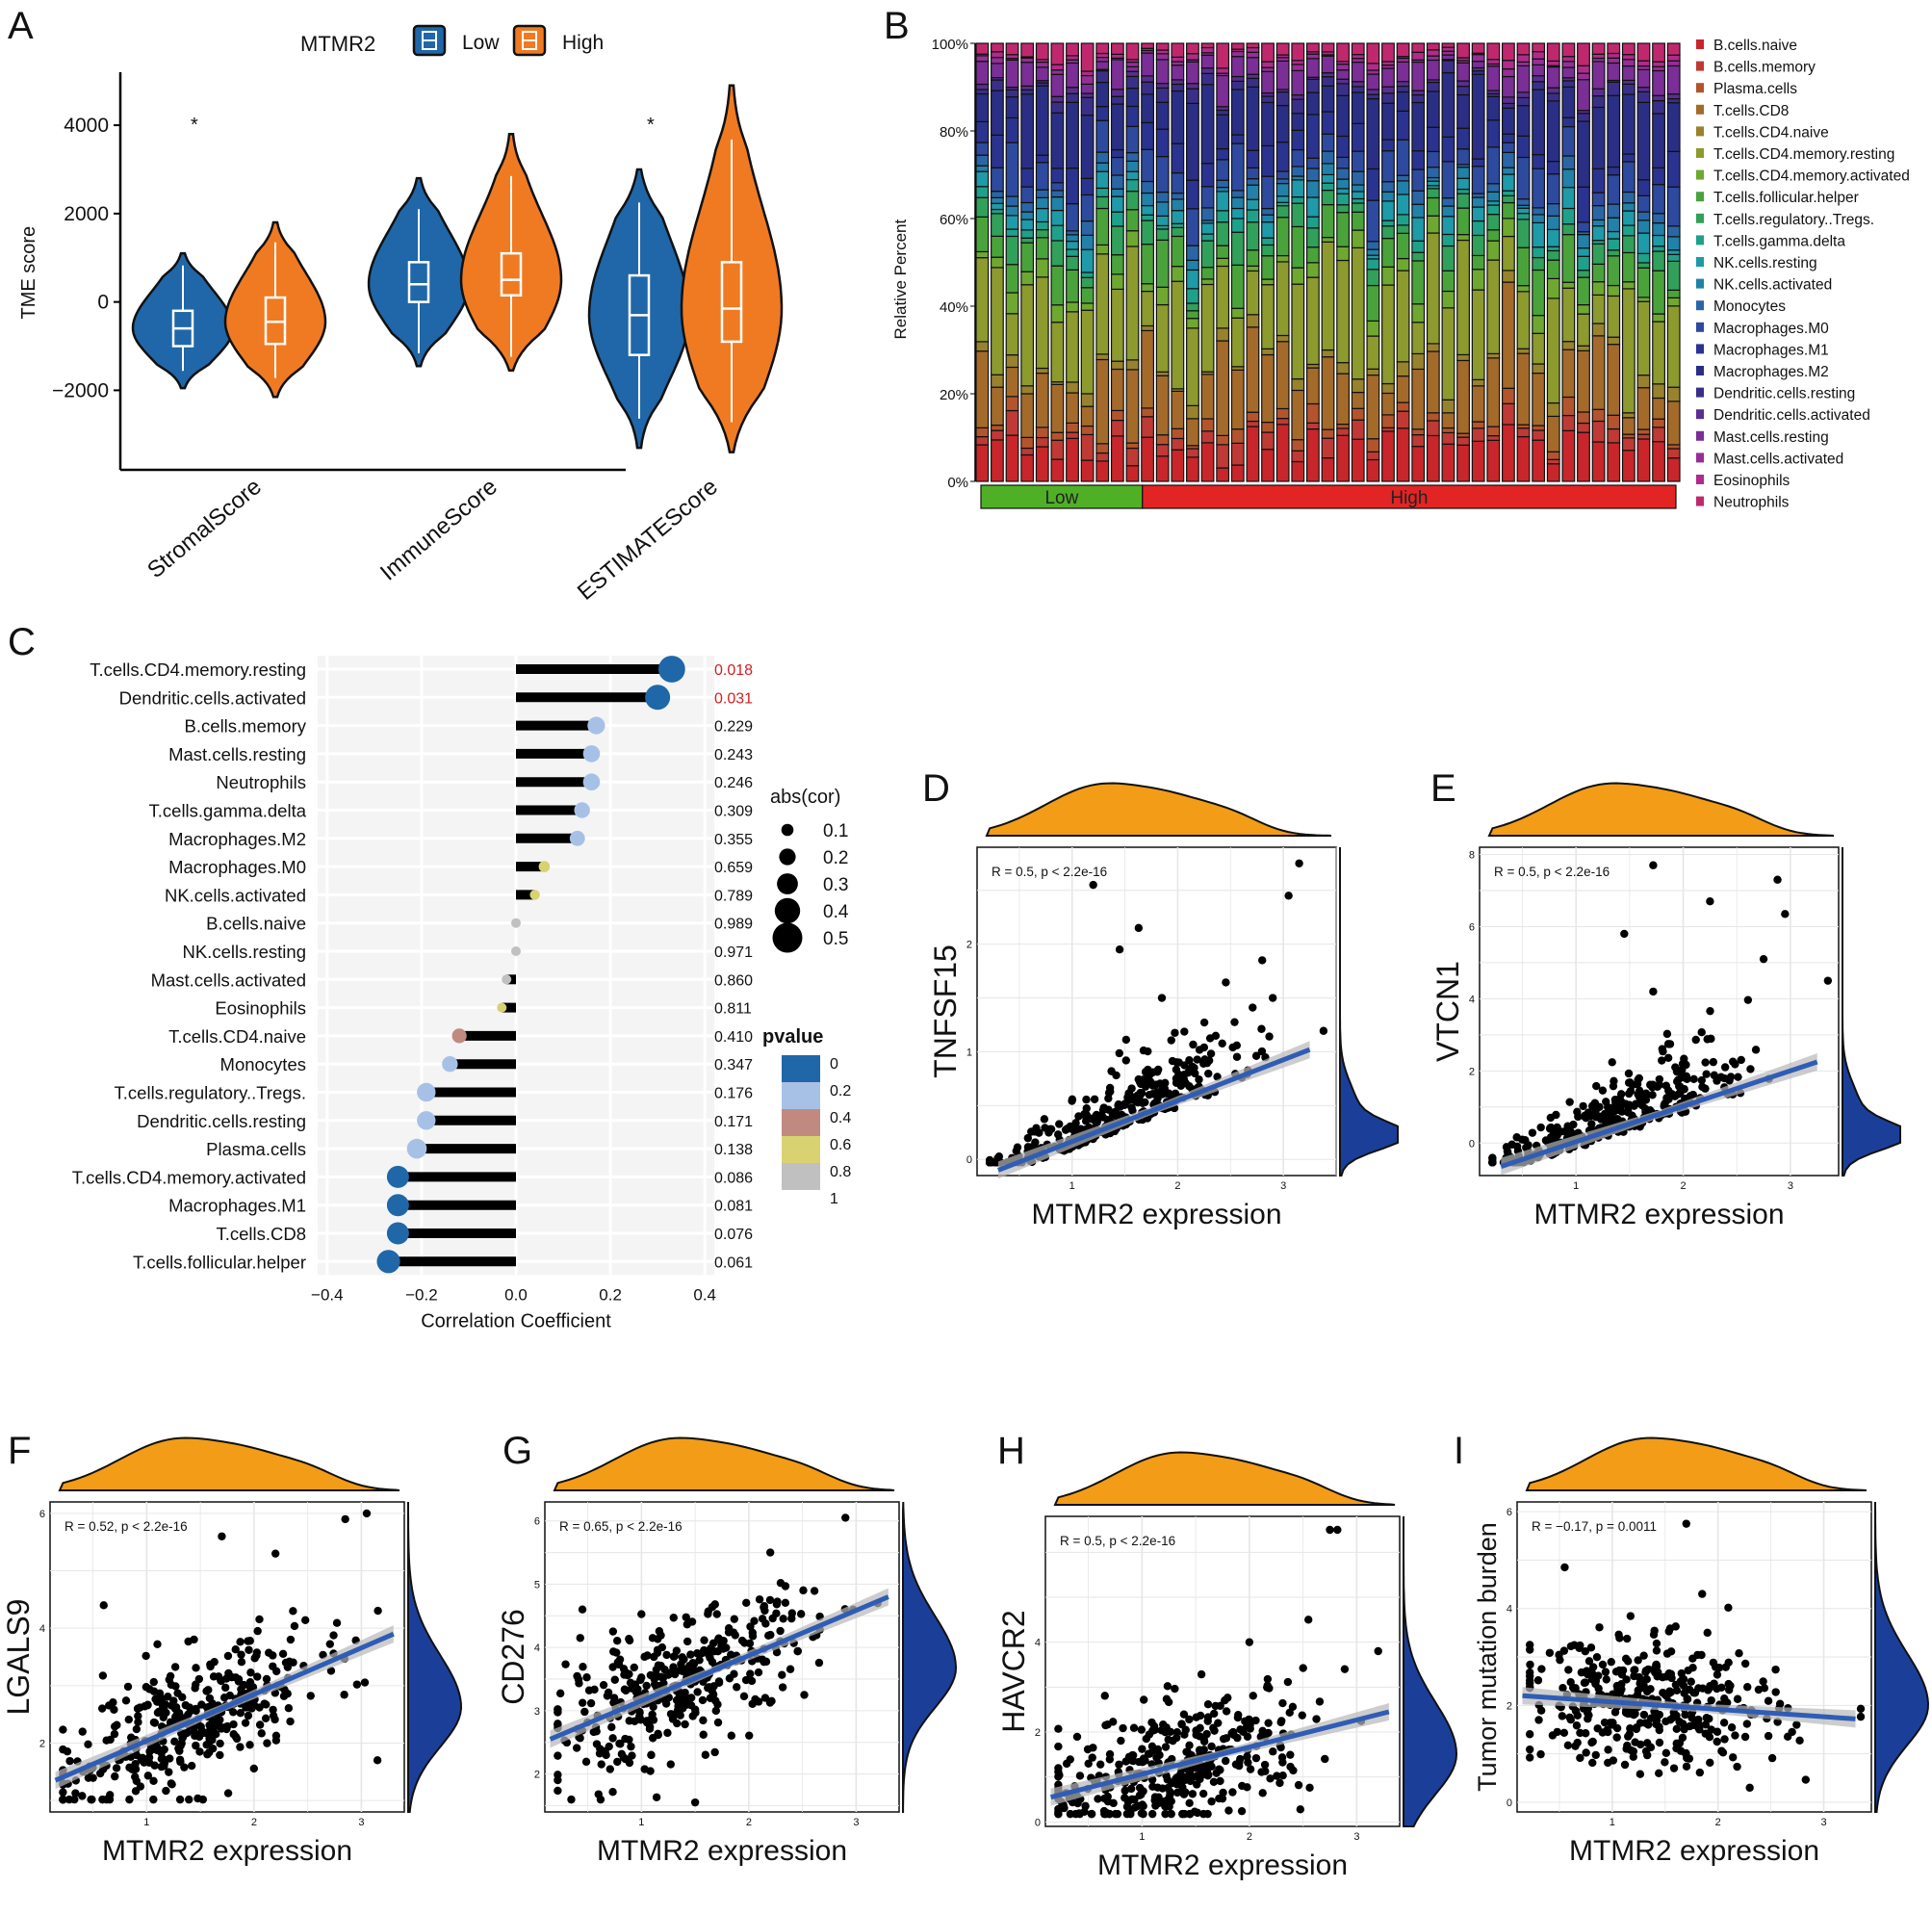 Image resolution: width=1932 pixels, height=1914 pixels. Describe the element at coordinates (1038, 1733) in the screenshot. I see `scatter-y-tick-label: 2` at that location.